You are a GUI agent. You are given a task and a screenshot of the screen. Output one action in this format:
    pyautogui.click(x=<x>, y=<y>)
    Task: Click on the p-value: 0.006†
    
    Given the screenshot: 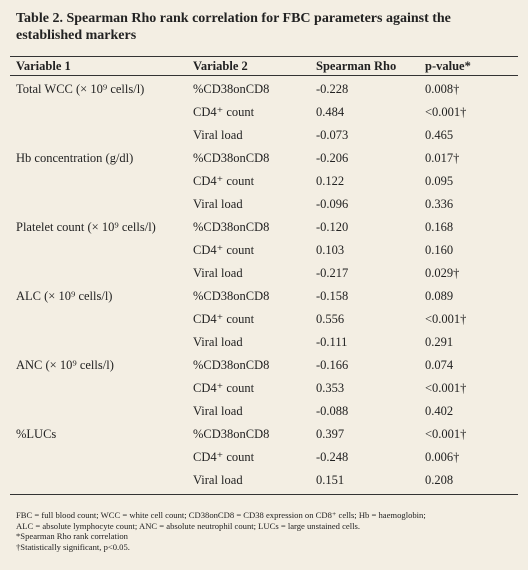 What is the action you would take?
    pyautogui.click(x=442, y=457)
    